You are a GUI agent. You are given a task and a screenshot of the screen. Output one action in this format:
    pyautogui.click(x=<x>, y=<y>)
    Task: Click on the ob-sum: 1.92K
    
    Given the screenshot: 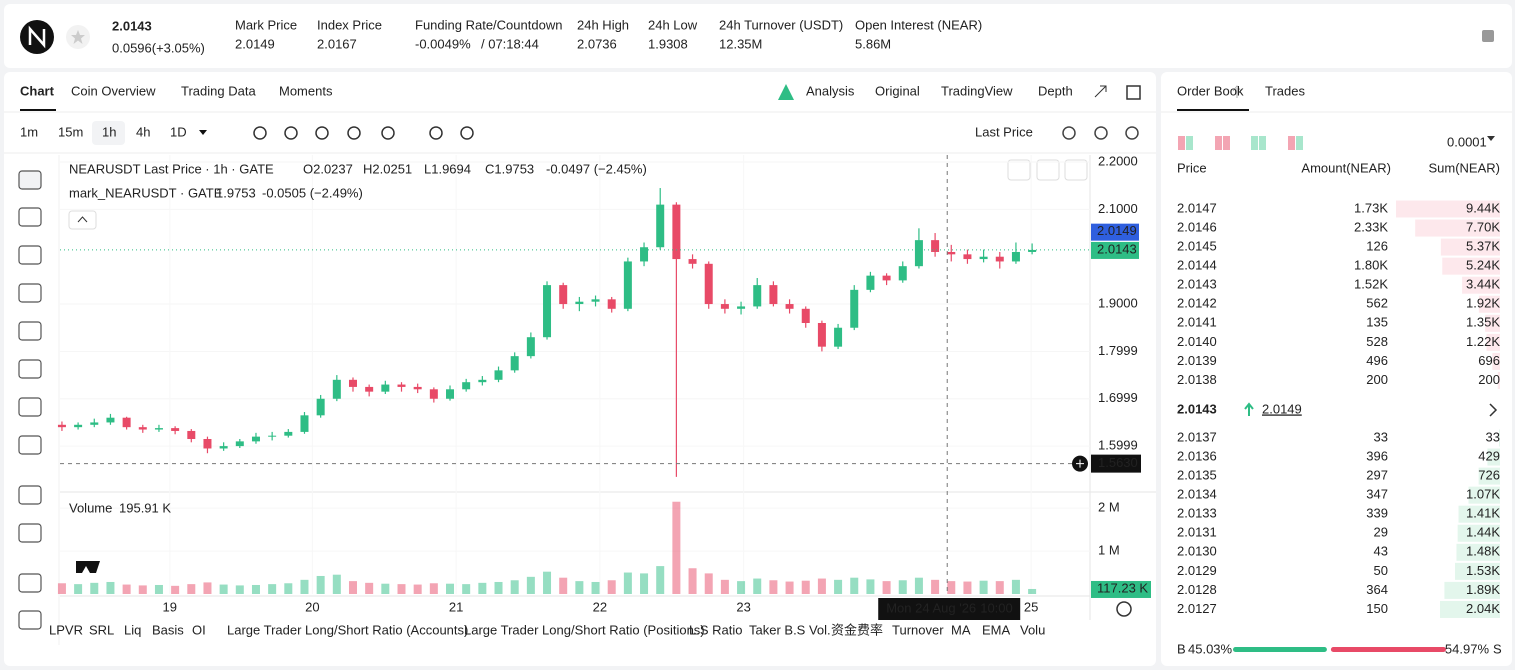 What is the action you would take?
    pyautogui.click(x=1483, y=303)
    